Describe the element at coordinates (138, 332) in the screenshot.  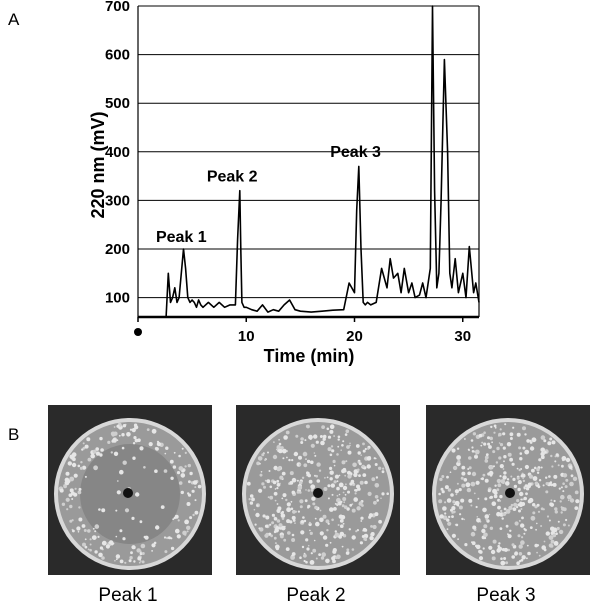
I see `origin-marker` at that location.